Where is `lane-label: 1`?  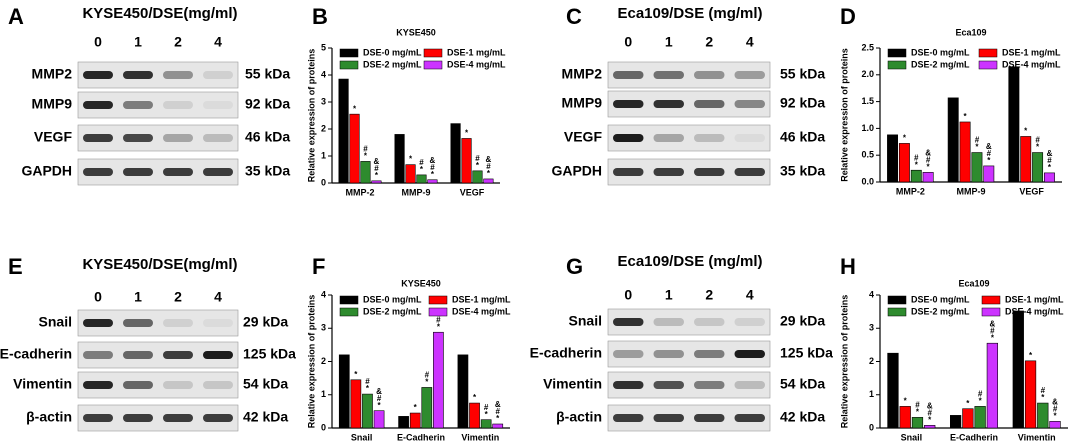
lane-label: 1 is located at coordinates (138, 42).